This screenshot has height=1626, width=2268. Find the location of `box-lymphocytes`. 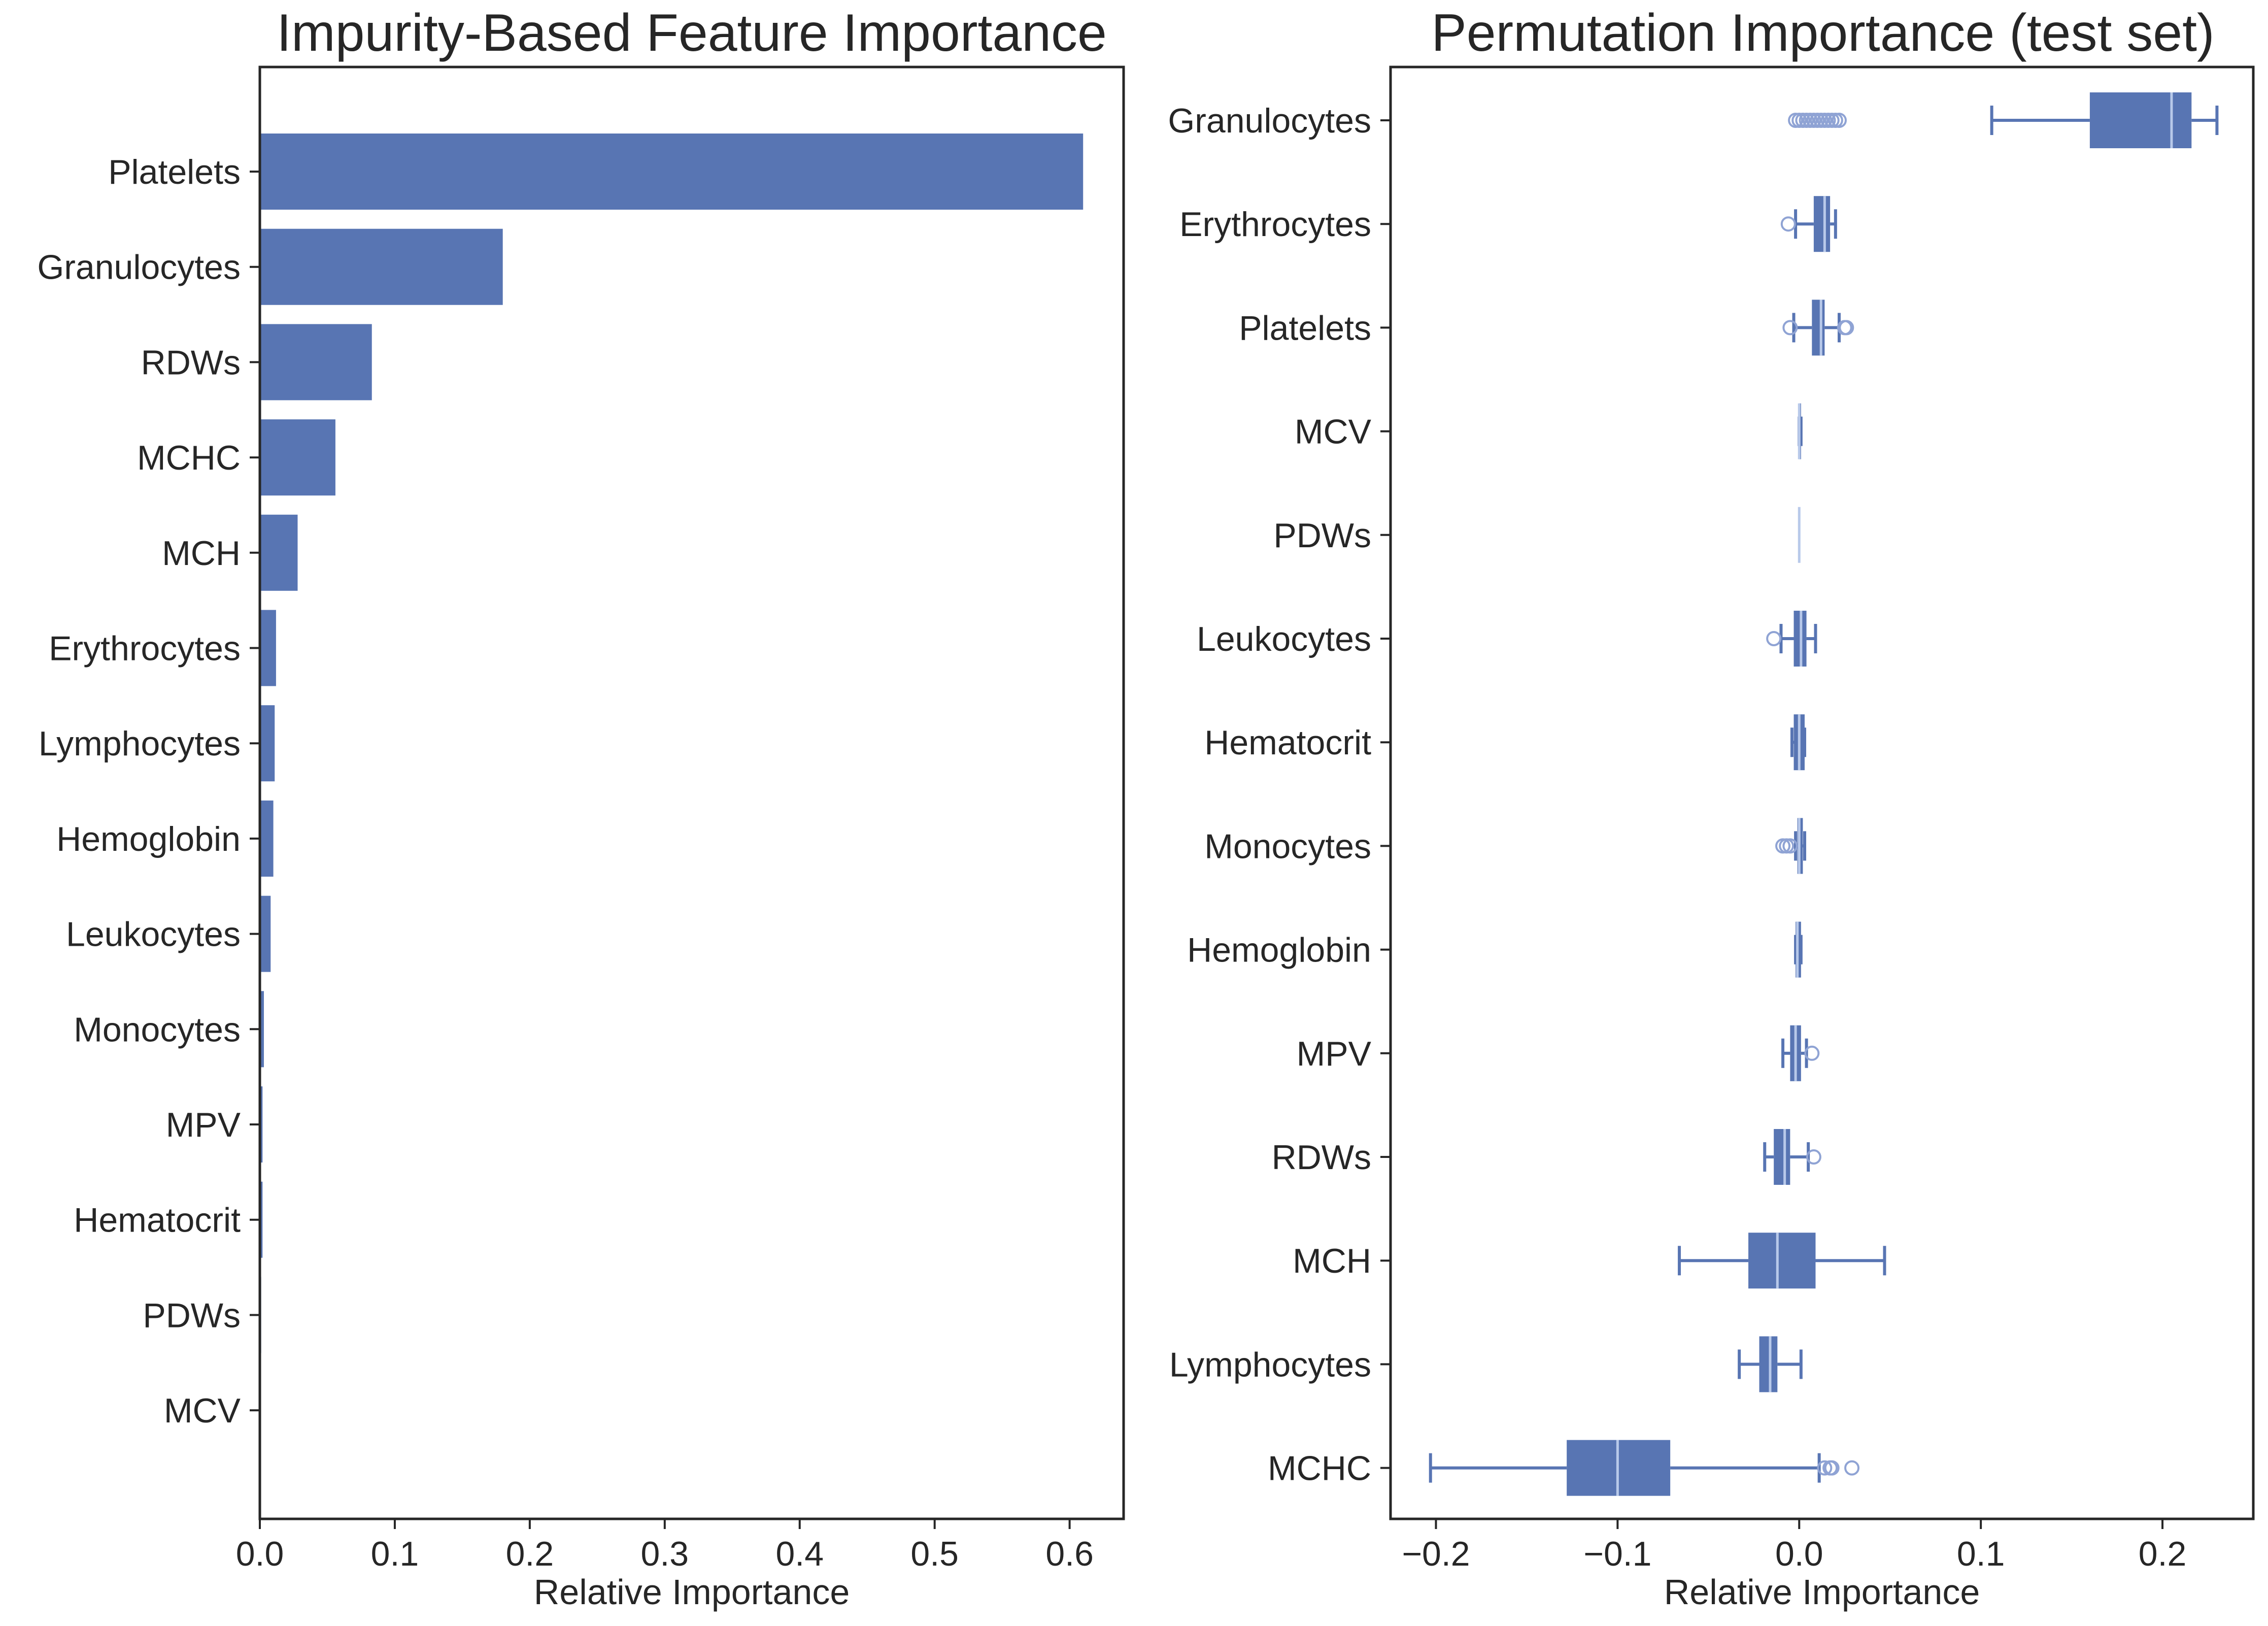

box-lymphocytes is located at coordinates (1770, 1364).